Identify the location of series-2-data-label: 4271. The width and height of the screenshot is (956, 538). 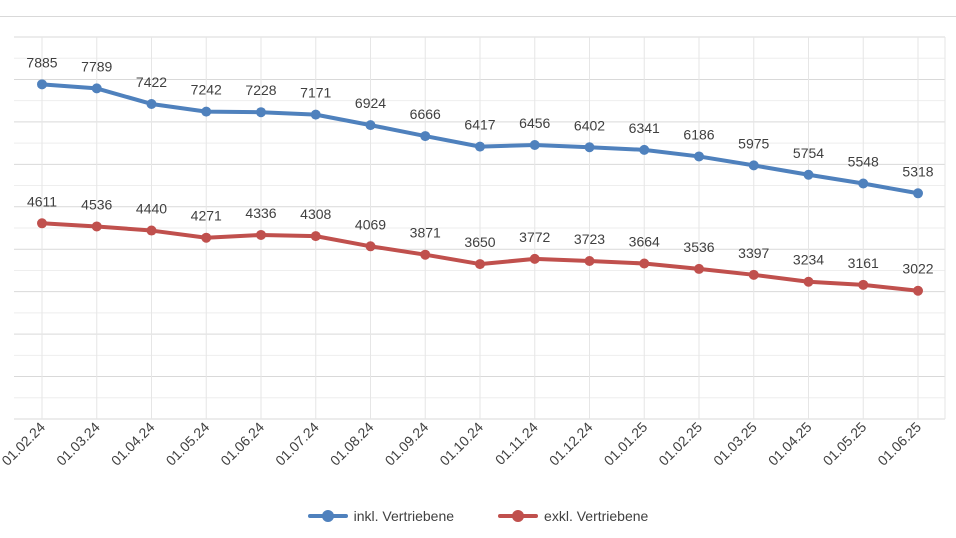
(206, 216).